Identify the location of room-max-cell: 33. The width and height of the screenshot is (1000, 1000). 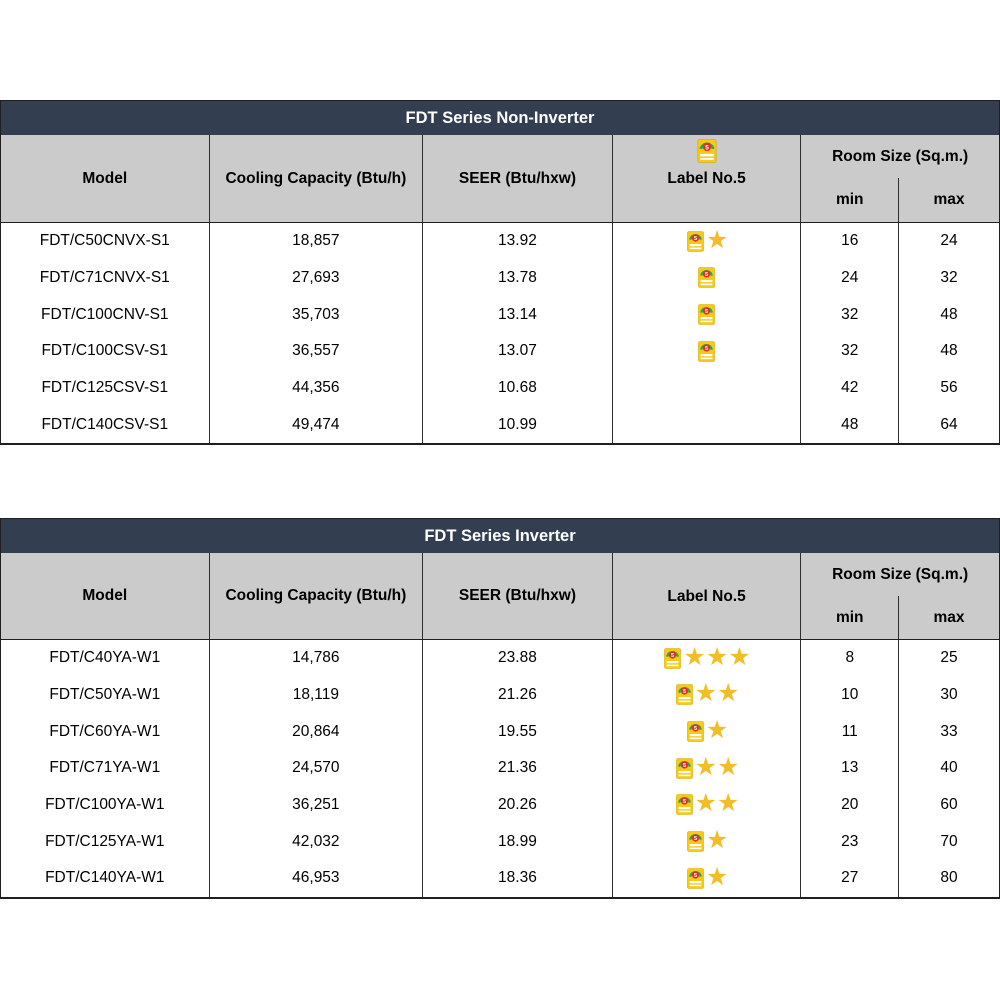
(949, 731).